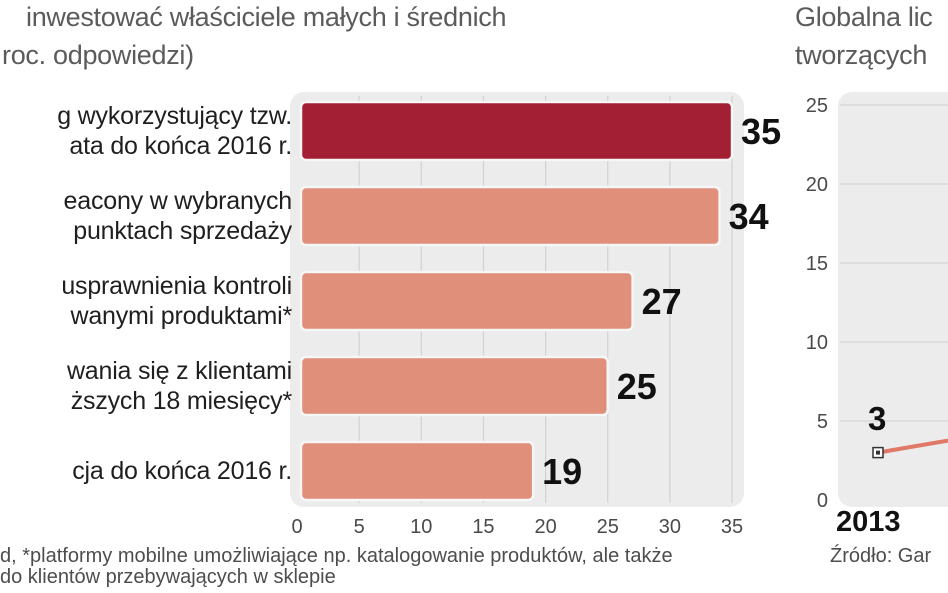  I want to click on left-chart-title-line-2: roc. odpowiedzi), so click(98, 55).